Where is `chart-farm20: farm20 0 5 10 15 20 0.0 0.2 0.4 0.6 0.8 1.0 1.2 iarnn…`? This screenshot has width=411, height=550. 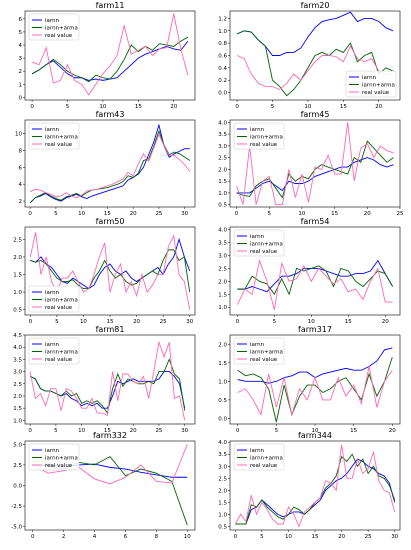
chart-farm20: farm20 0 5 10 15 20 0.0 0.2 0.4 0.6 0.8 1.0 1.2 iarnn… is located at coordinates (309, 55).